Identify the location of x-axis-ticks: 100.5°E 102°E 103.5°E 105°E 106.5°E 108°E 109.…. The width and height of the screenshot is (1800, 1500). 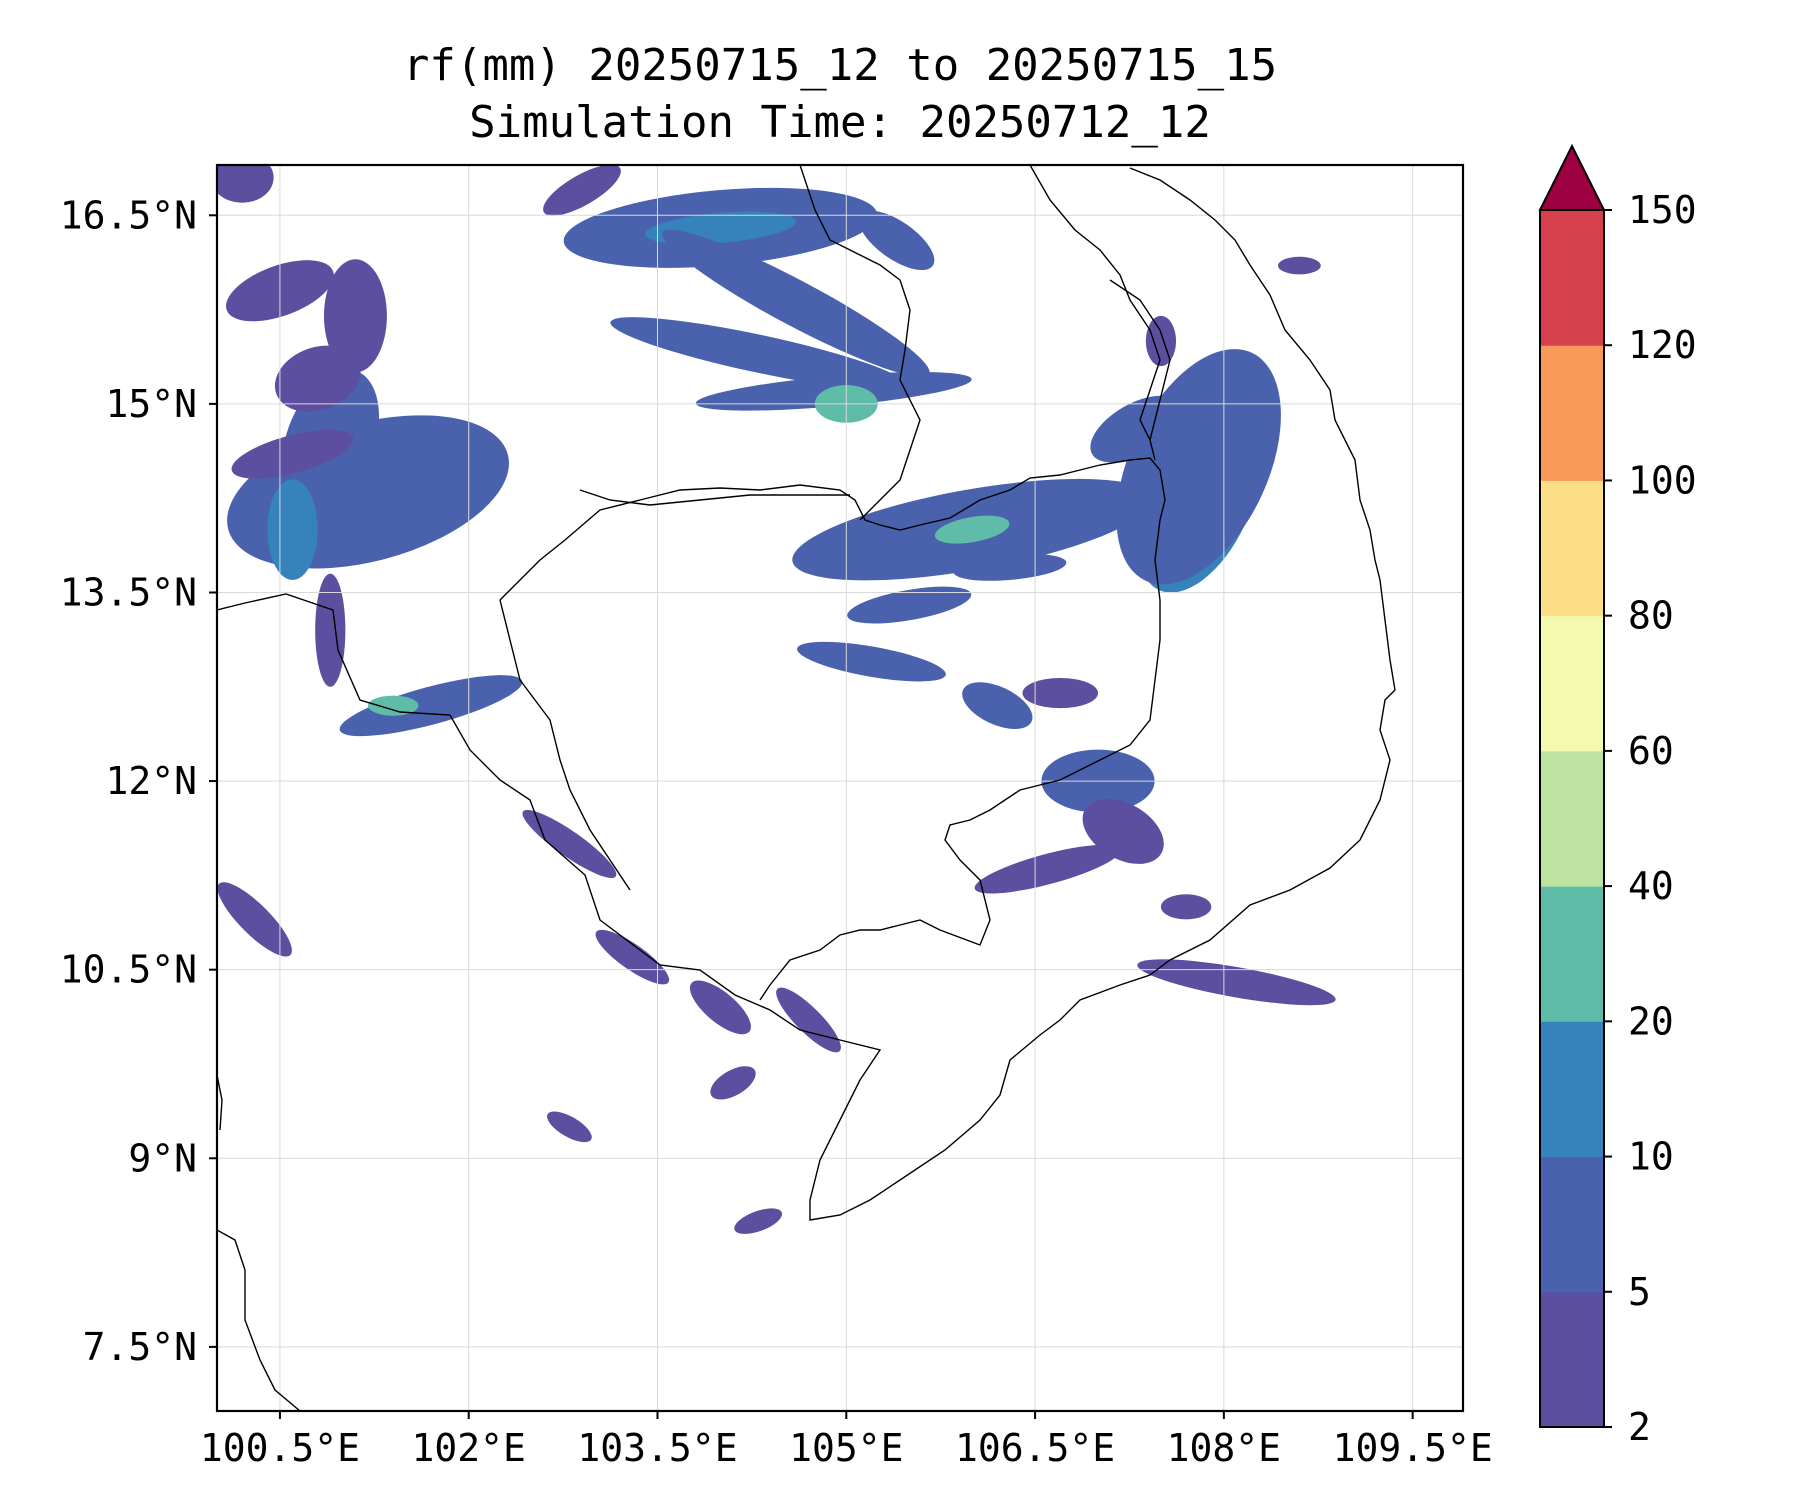
(846, 1440).